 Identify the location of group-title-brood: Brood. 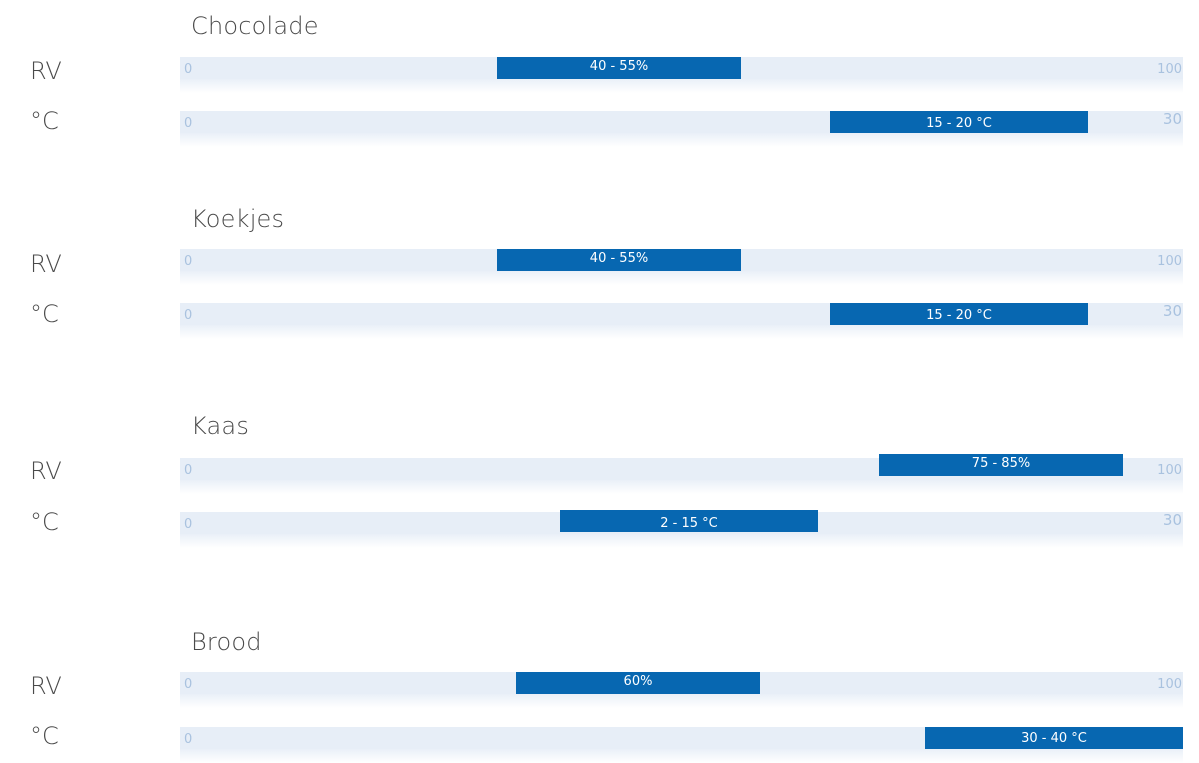
(226, 642).